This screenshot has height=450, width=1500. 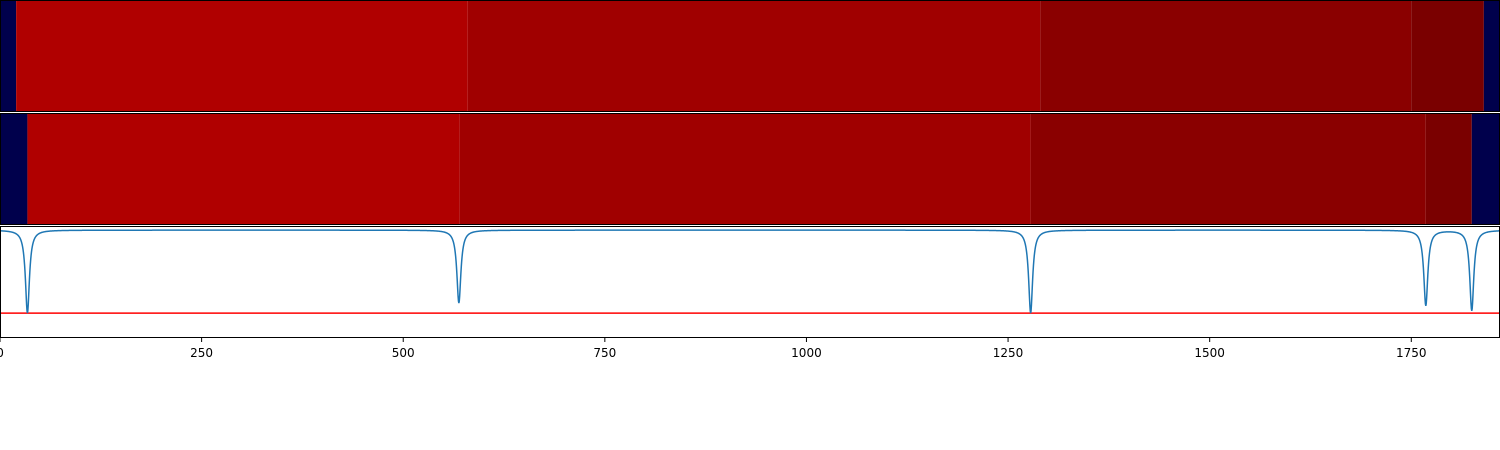 I want to click on x-tick-label-1250: 1250, so click(x=1008, y=353).